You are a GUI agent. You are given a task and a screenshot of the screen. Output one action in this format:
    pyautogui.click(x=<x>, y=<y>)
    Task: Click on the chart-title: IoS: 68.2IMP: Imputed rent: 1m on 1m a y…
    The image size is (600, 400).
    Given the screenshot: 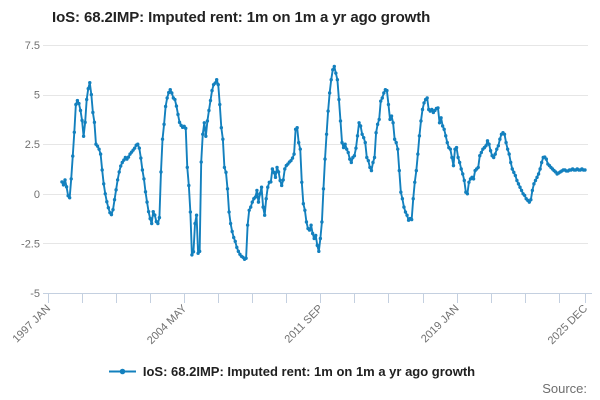 What is the action you would take?
    pyautogui.click(x=241, y=17)
    